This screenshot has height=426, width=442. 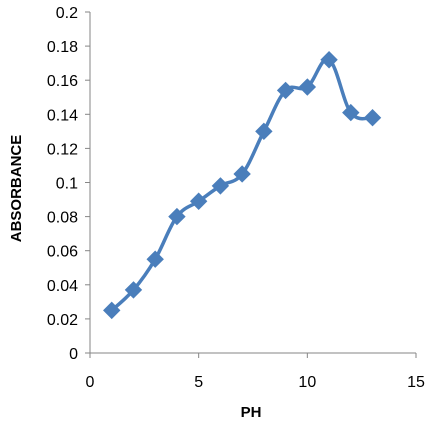 I want to click on y-tick-label: 0.14, so click(x=62, y=115).